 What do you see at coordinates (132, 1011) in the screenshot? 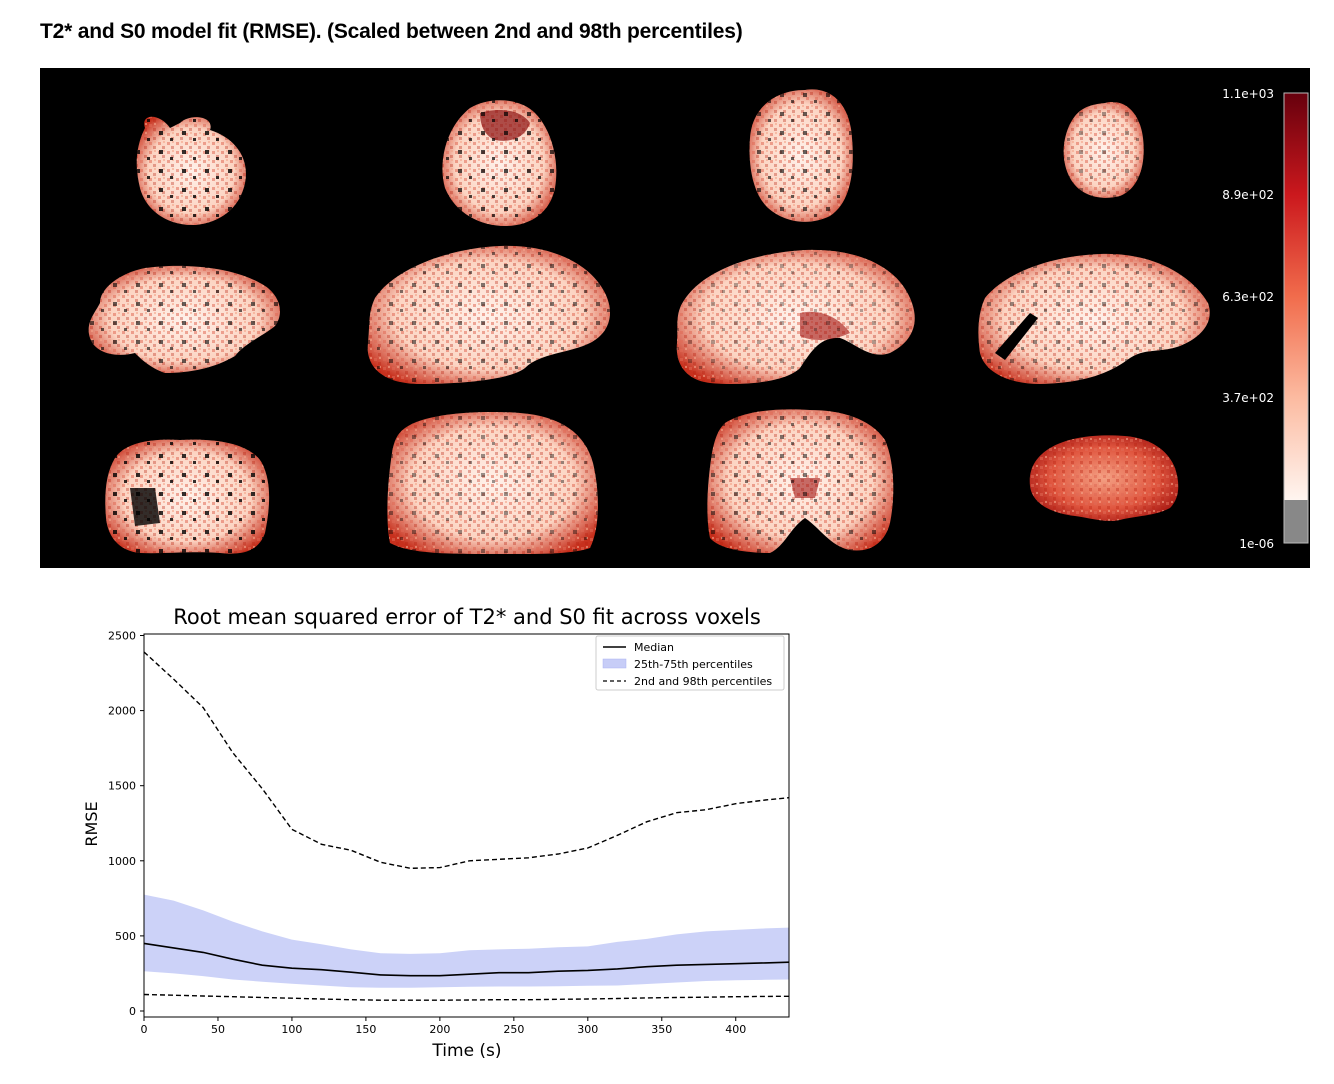
I see `y-tick-label: 0` at bounding box center [132, 1011].